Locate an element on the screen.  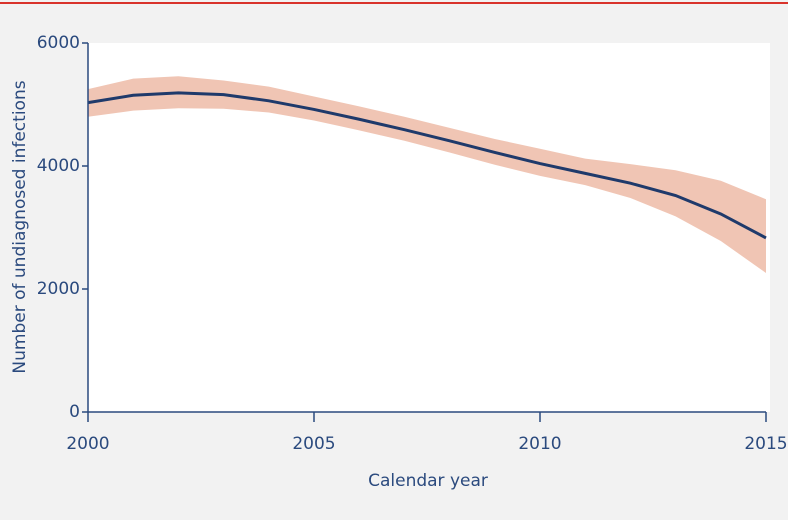
y-tick-label: 6000 is located at coordinates (58, 43).